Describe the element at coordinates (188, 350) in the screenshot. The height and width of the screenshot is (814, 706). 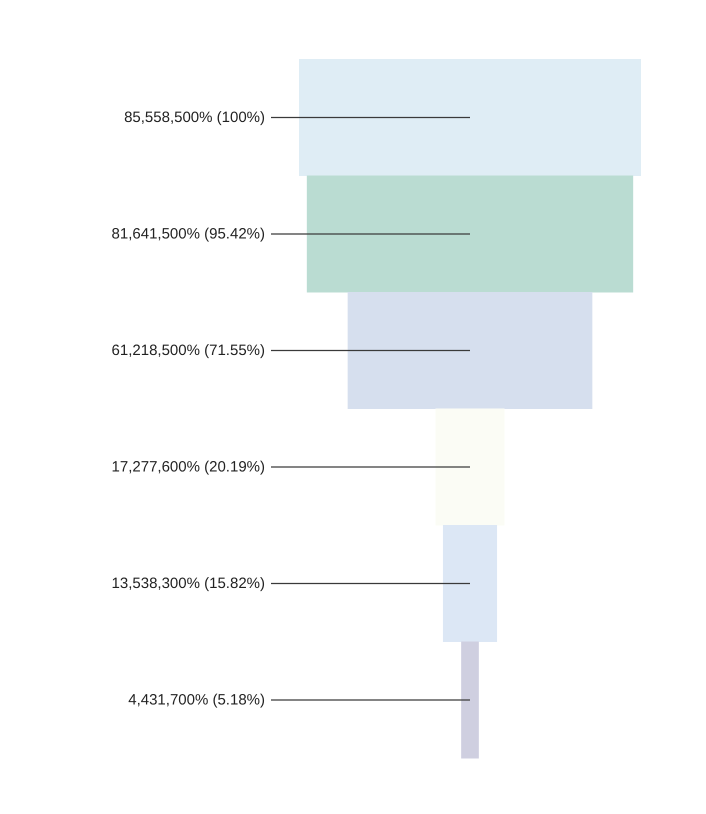
I see `data-label: 61,218,500% (71.55%)` at that location.